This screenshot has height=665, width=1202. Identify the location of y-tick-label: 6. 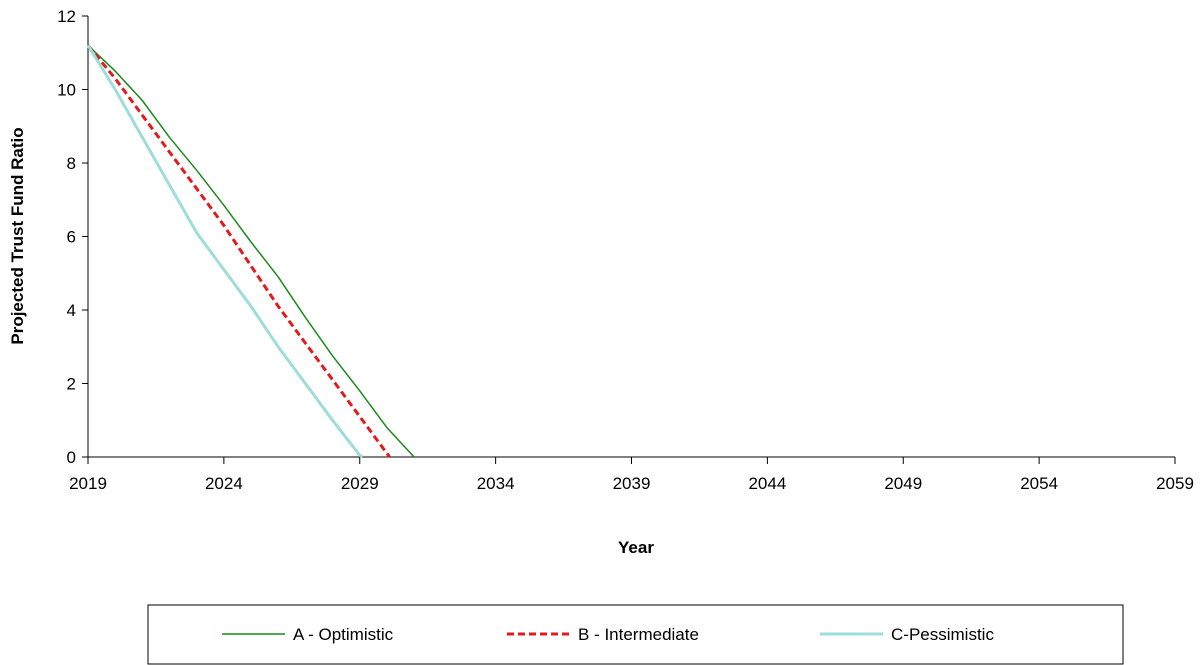
(71, 237).